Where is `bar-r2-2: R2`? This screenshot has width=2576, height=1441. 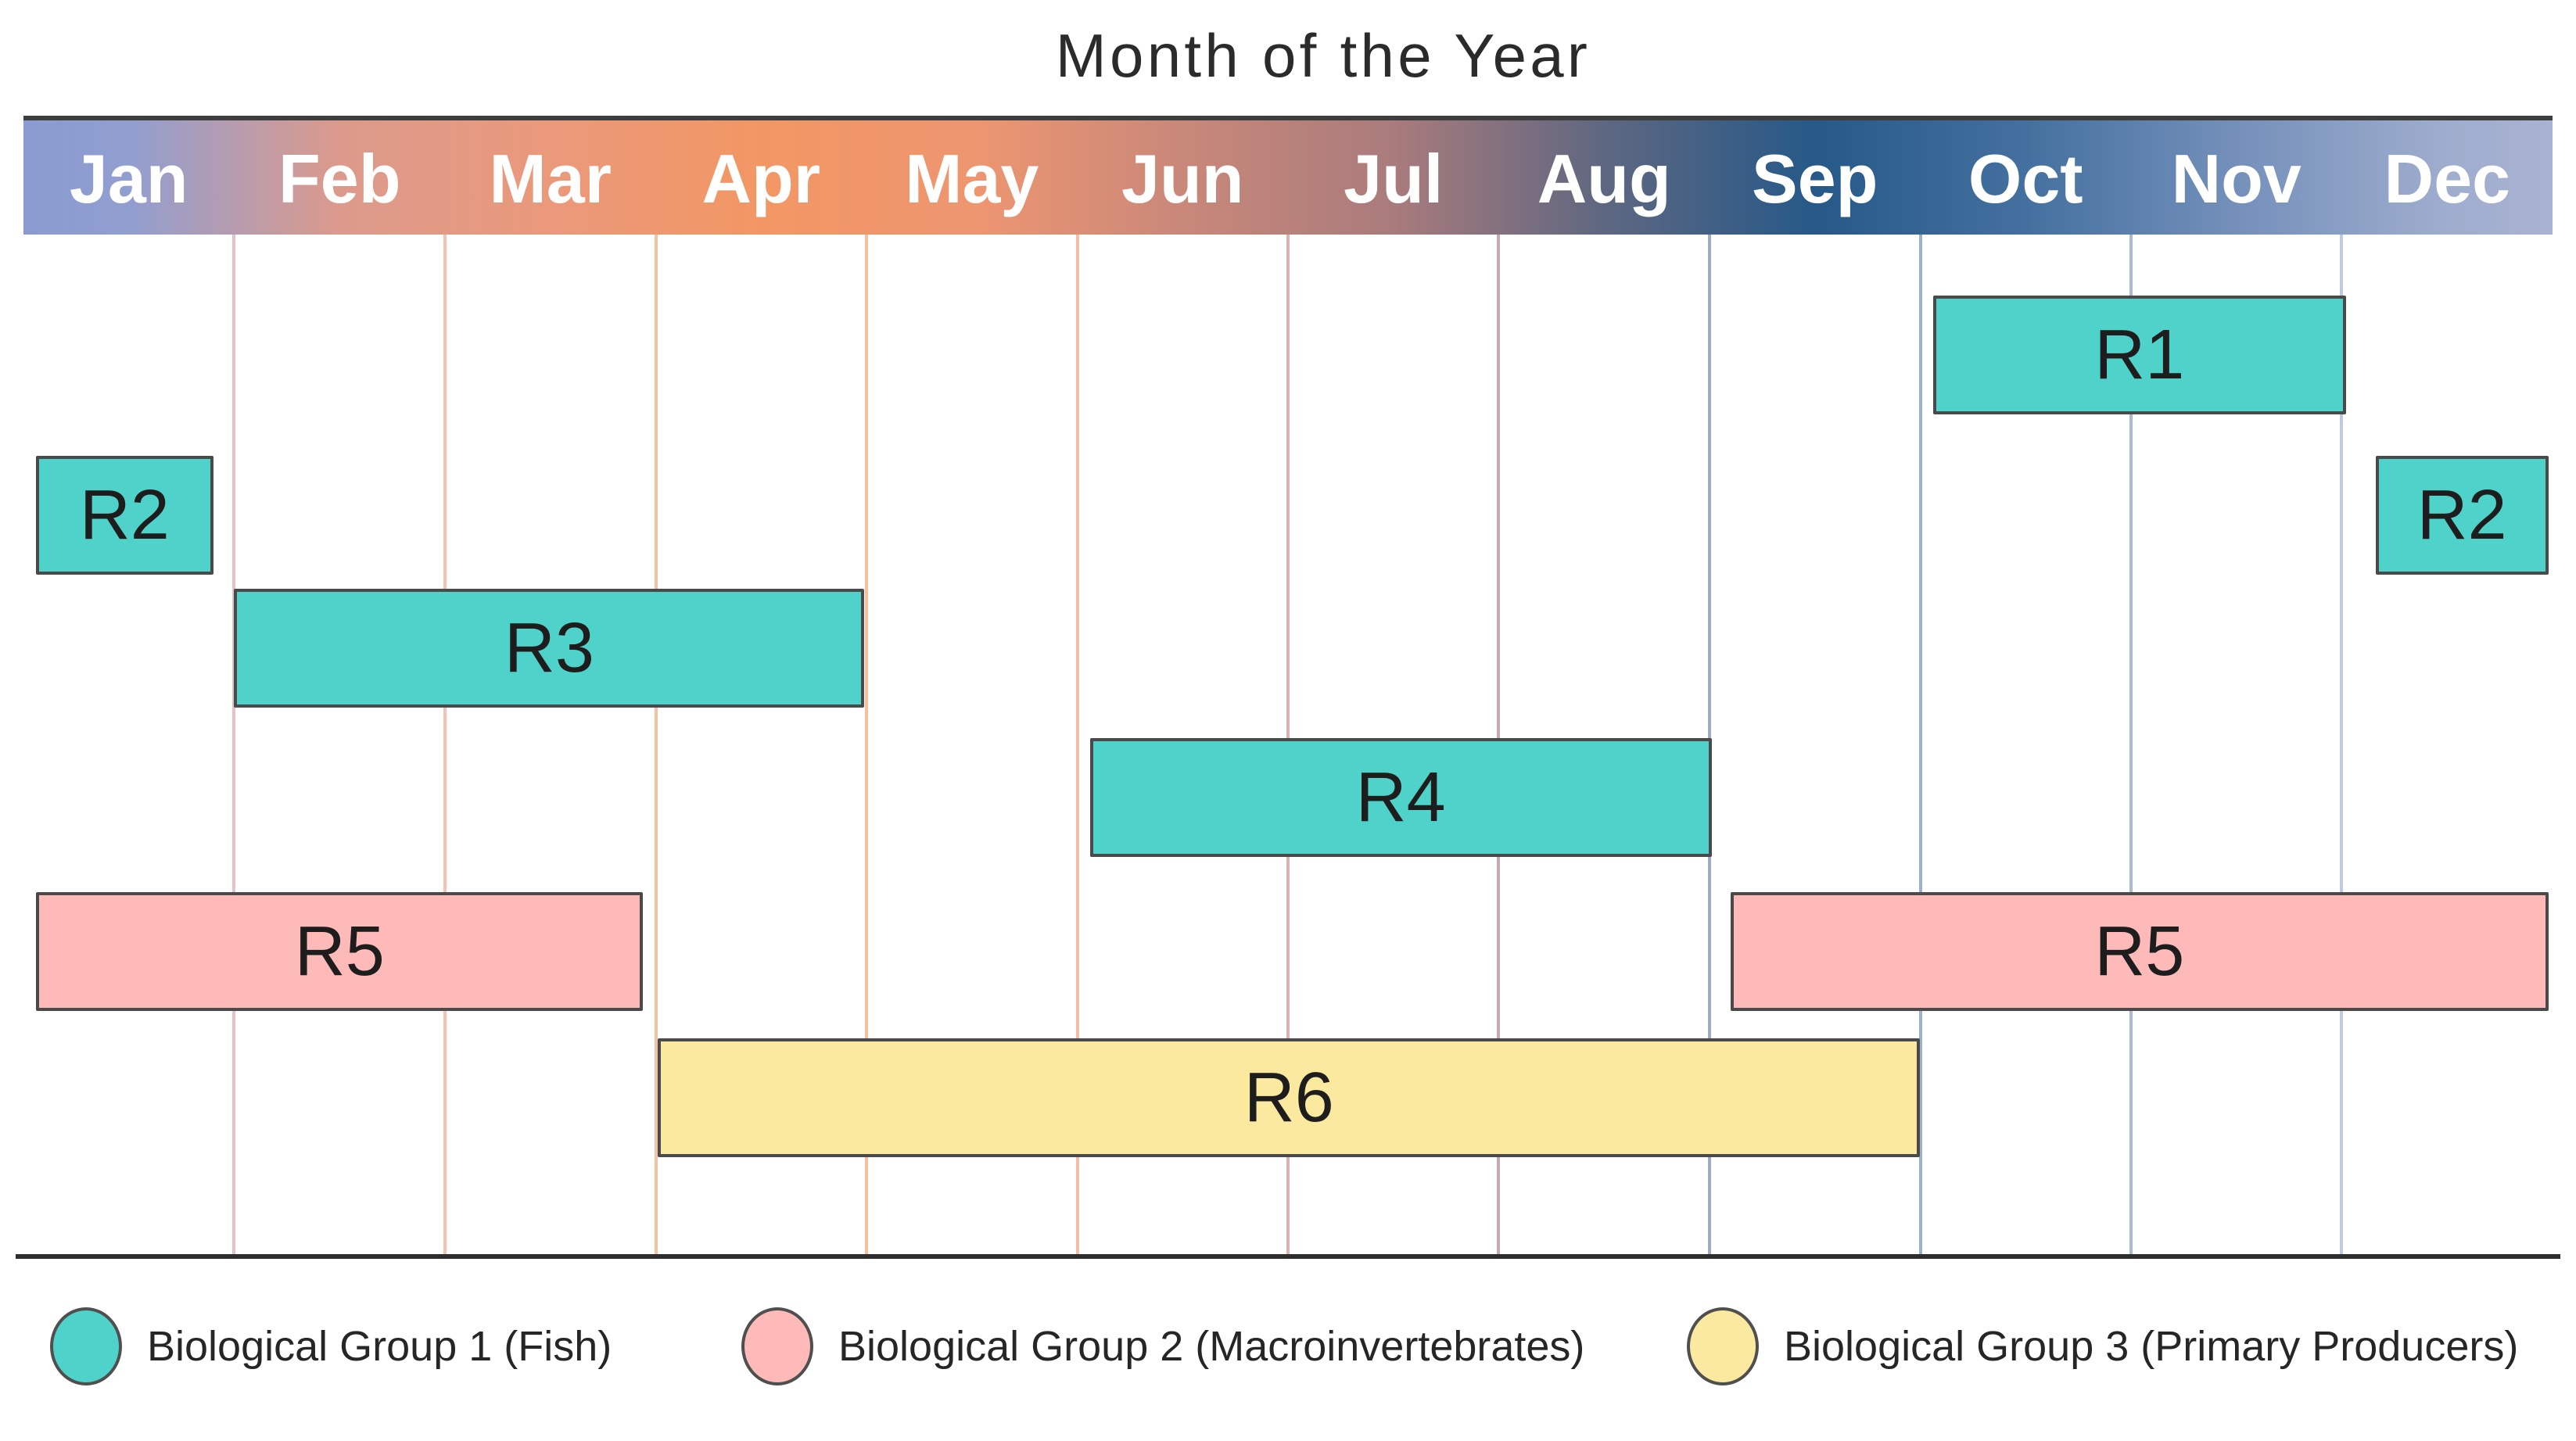
bar-r2-2: R2 is located at coordinates (2462, 516).